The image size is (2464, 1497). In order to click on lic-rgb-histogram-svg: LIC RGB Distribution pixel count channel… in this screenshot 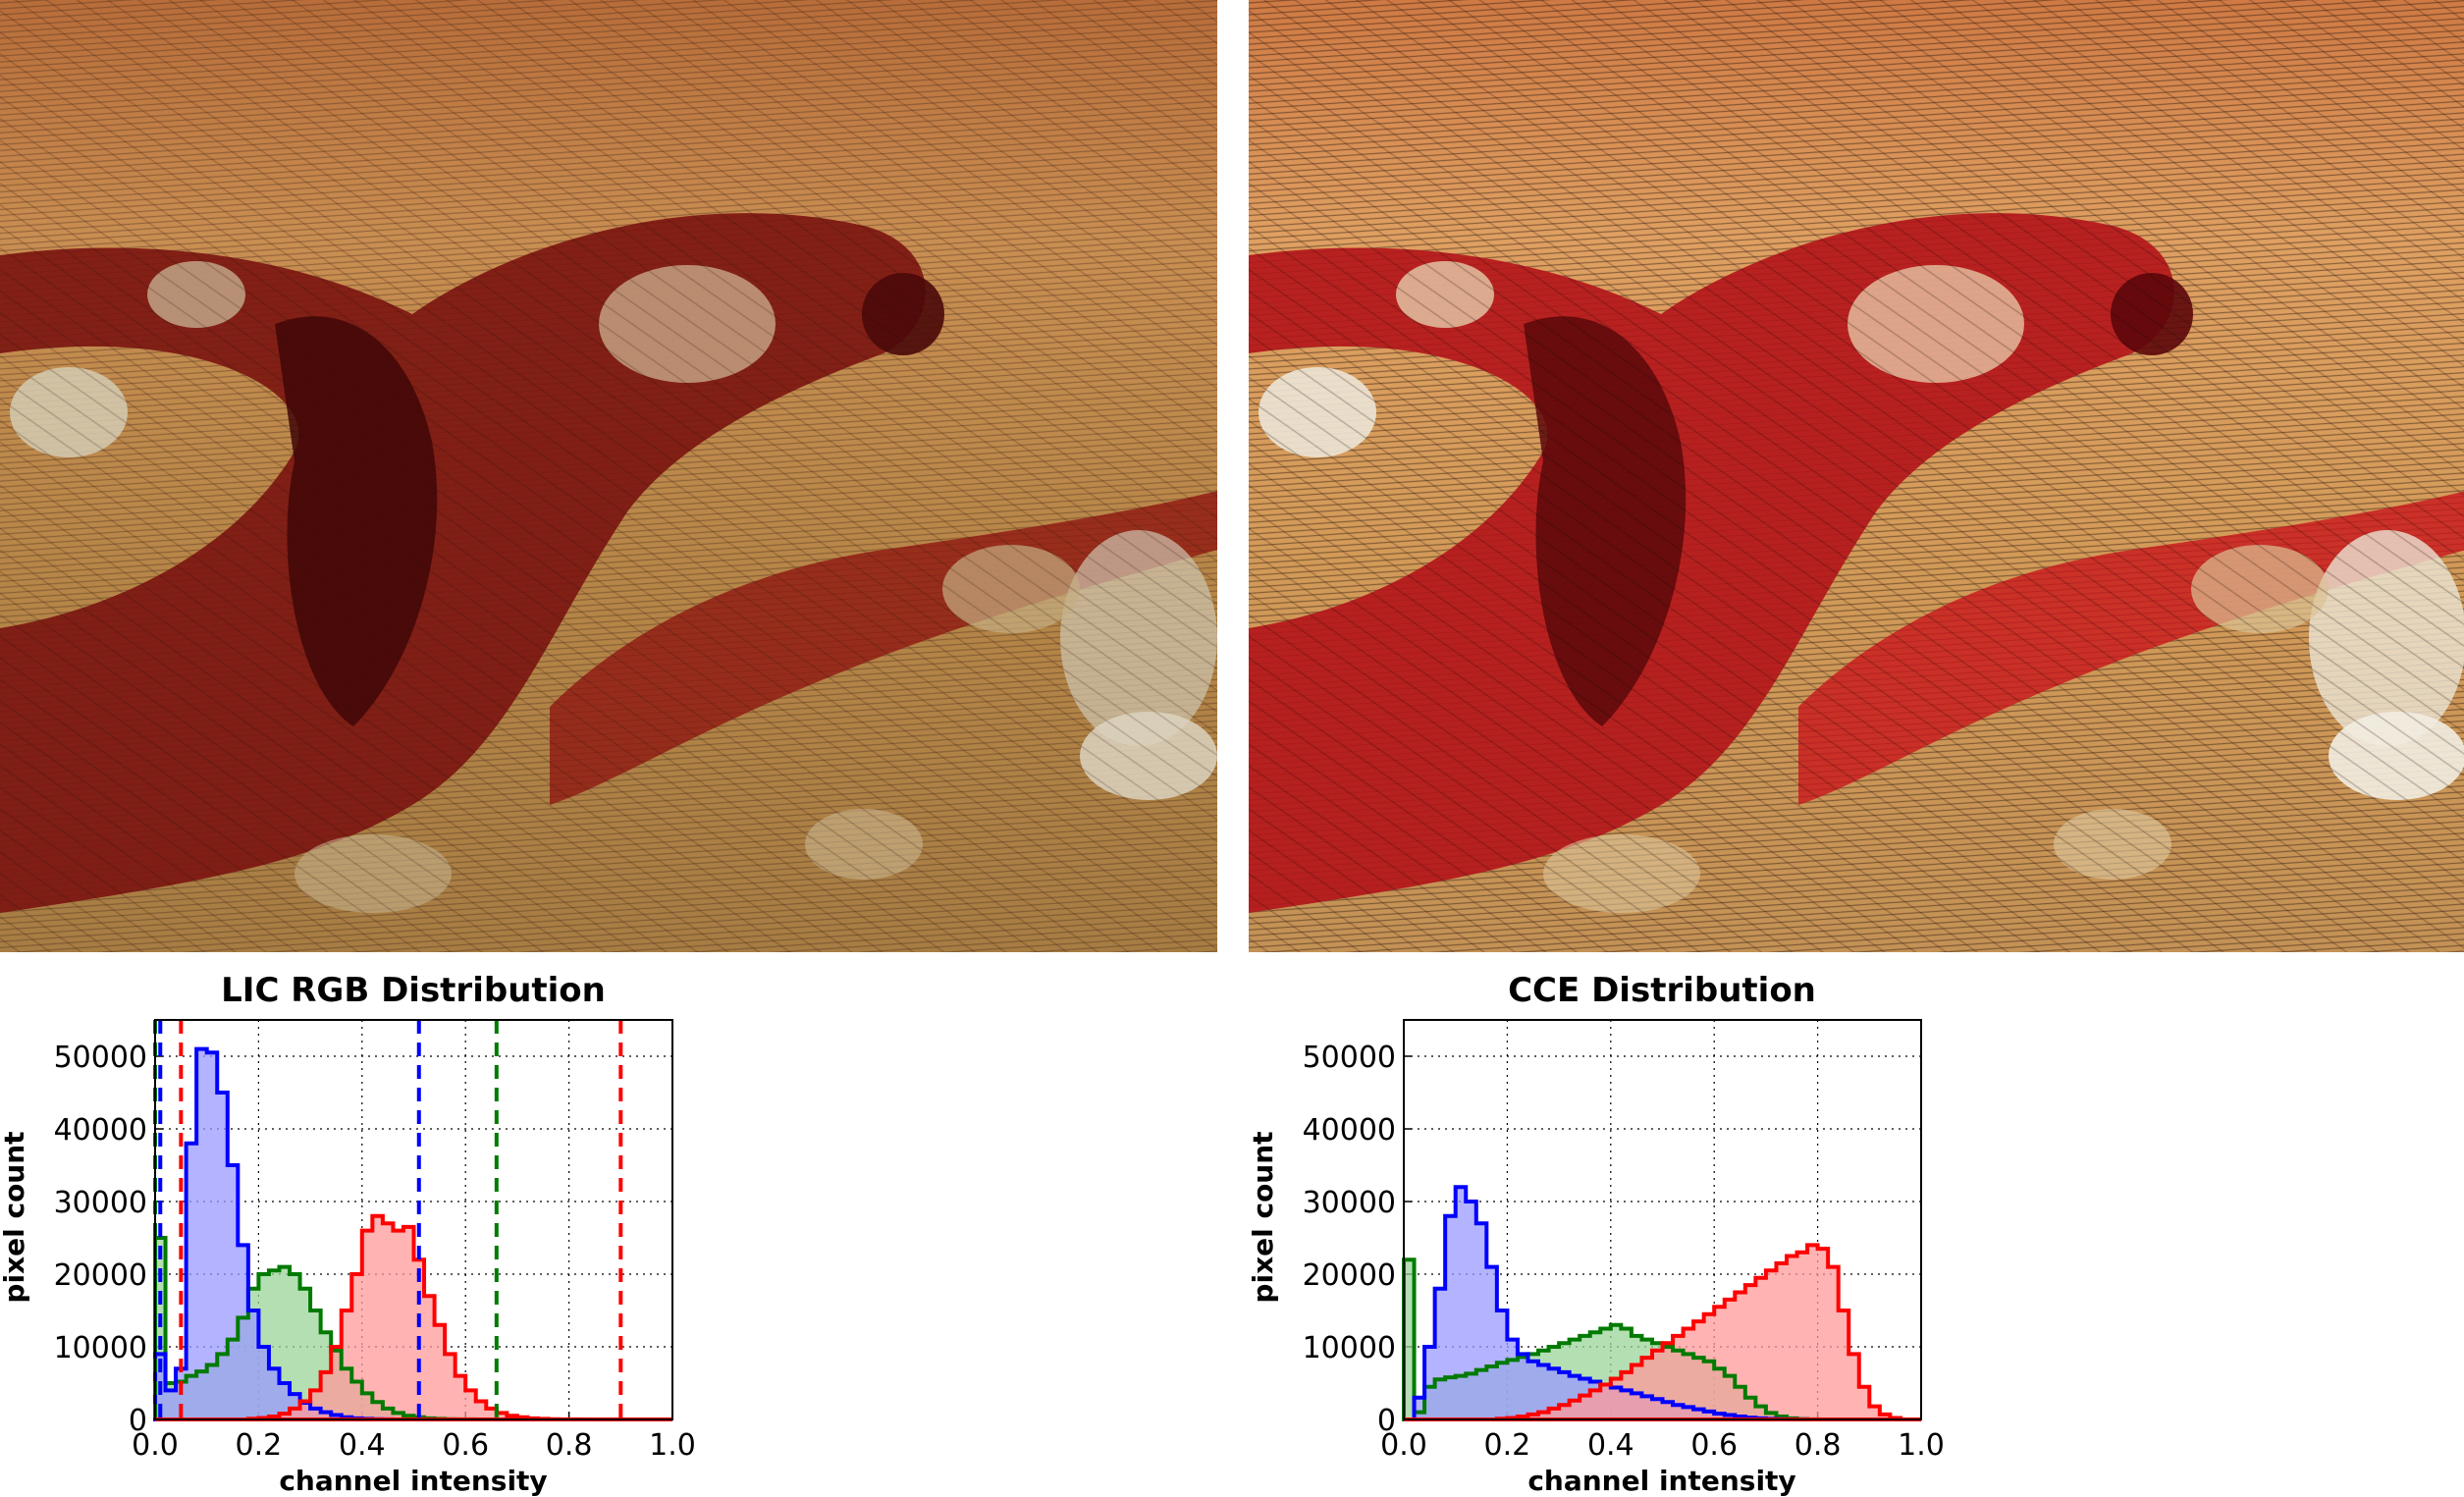, I will do `click(348, 1234)`.